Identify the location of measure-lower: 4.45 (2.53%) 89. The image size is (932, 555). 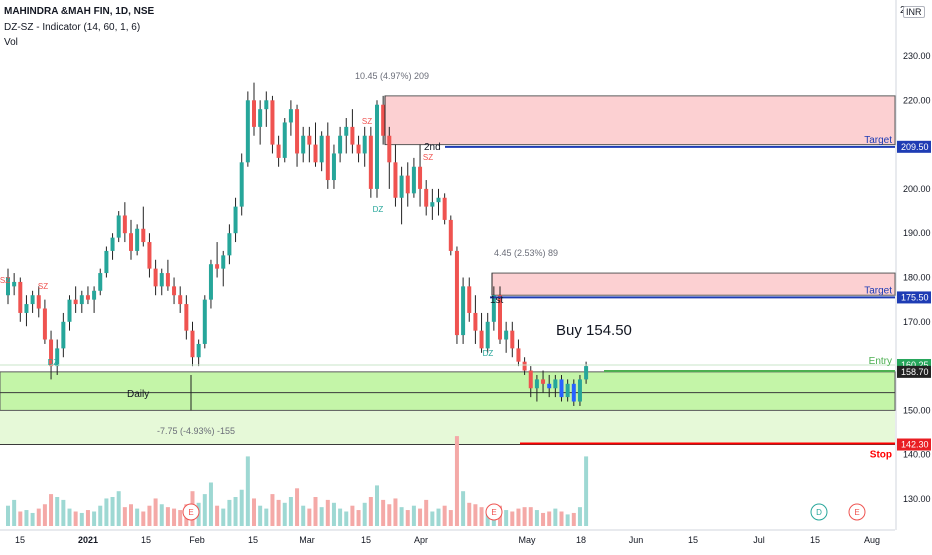
(526, 253).